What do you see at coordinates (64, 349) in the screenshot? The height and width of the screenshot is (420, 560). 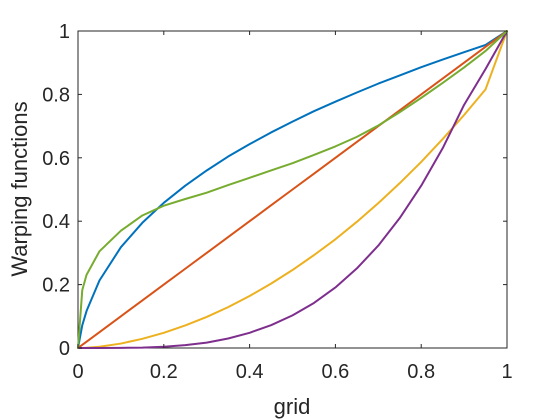 I see `y-tick-label: 0` at bounding box center [64, 349].